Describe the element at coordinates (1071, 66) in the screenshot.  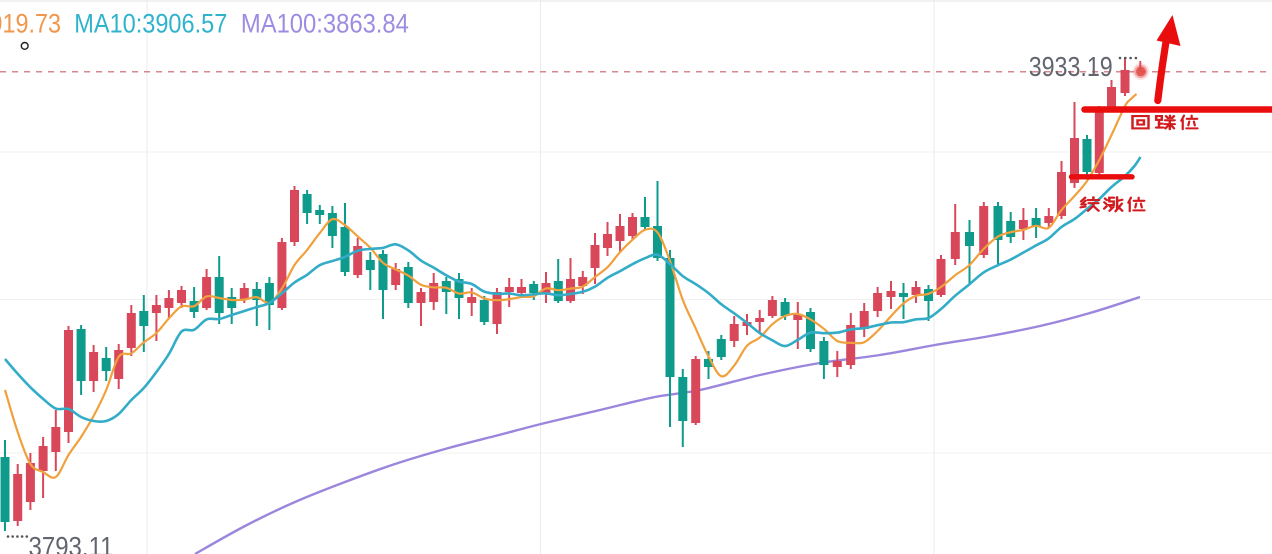
I see `svg-text: 3933.19` at that location.